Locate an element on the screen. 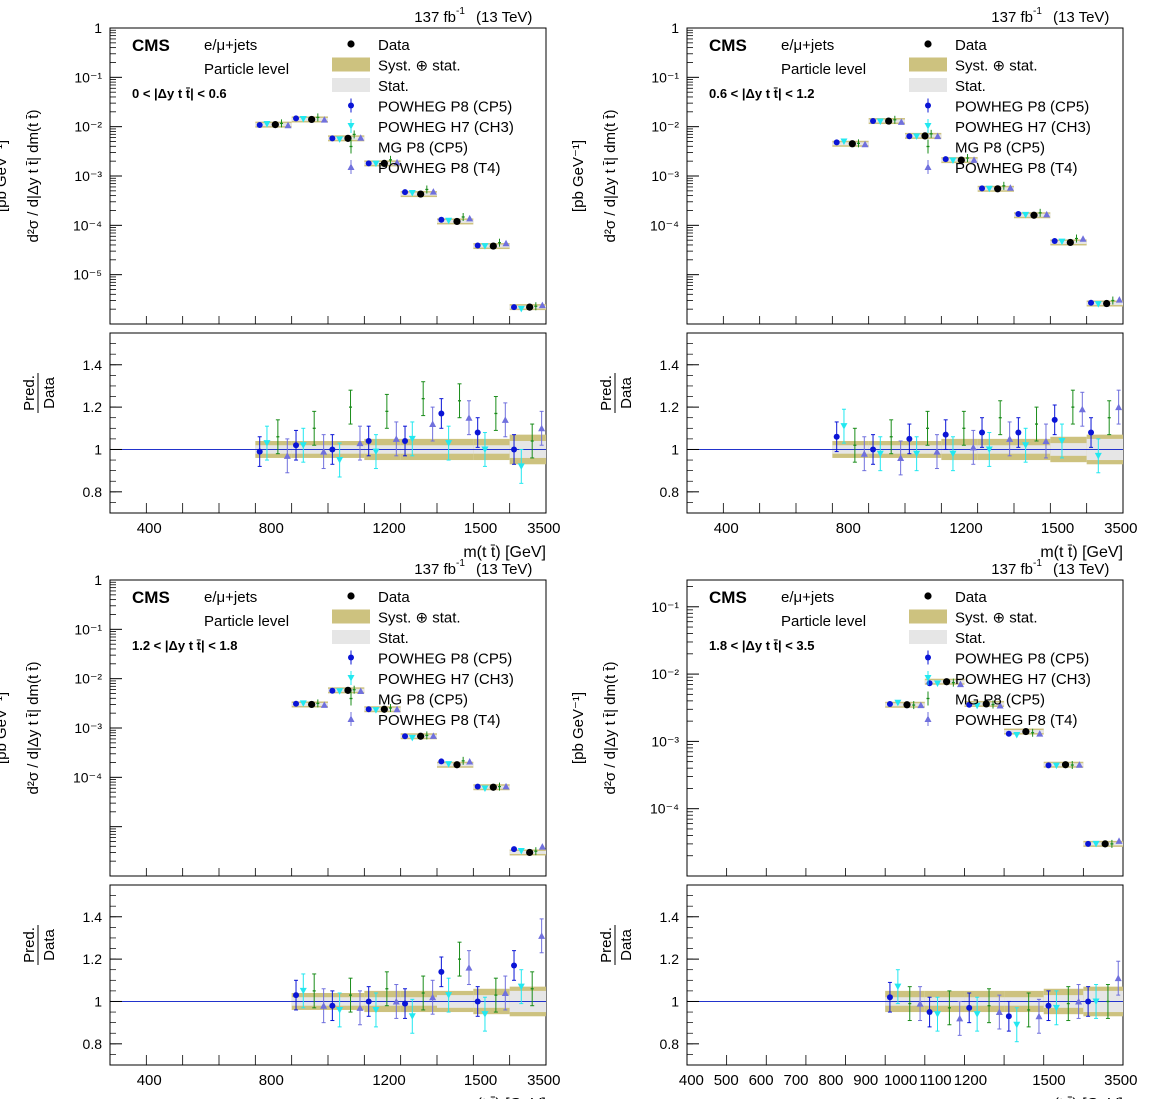  x-tick-label: 1500 is located at coordinates (1057, 528).